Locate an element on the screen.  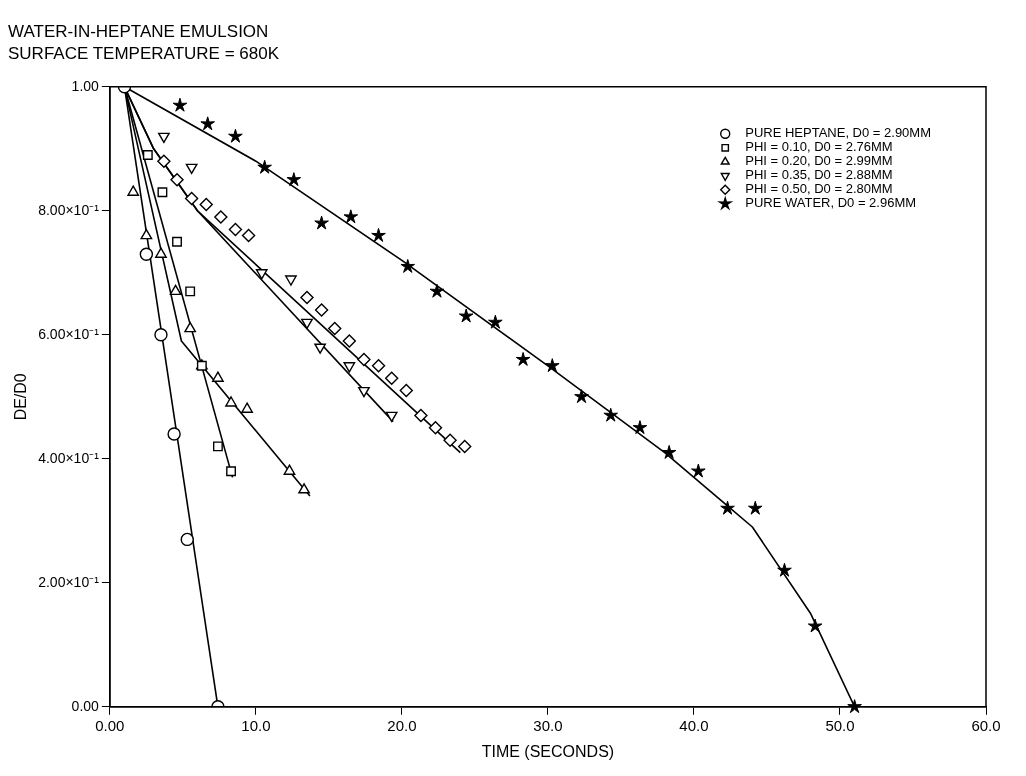
y-tick-label: 2.00×10⁻¹ is located at coordinates (69, 581).